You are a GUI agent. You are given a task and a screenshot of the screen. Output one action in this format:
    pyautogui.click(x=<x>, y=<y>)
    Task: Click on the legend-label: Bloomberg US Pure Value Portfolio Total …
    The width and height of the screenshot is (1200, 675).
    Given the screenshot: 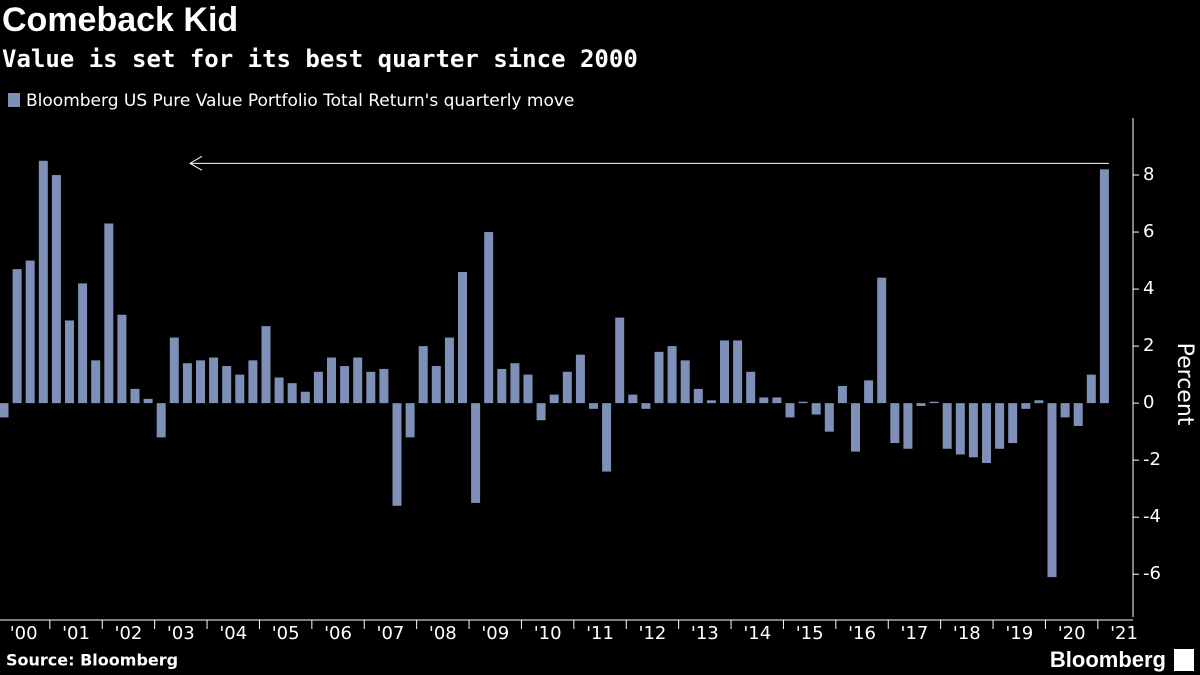 What is the action you would take?
    pyautogui.click(x=300, y=101)
    